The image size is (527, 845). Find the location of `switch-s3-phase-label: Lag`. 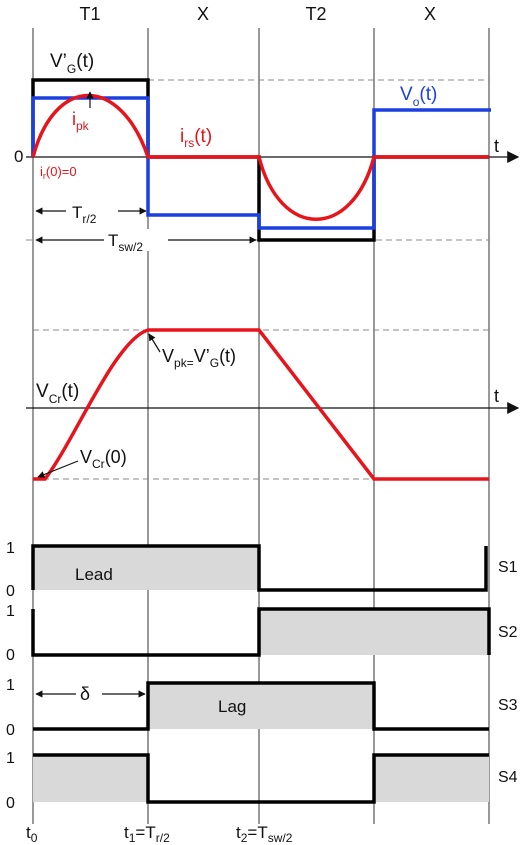

switch-s3-phase-label: Lag is located at coordinates (232, 706).